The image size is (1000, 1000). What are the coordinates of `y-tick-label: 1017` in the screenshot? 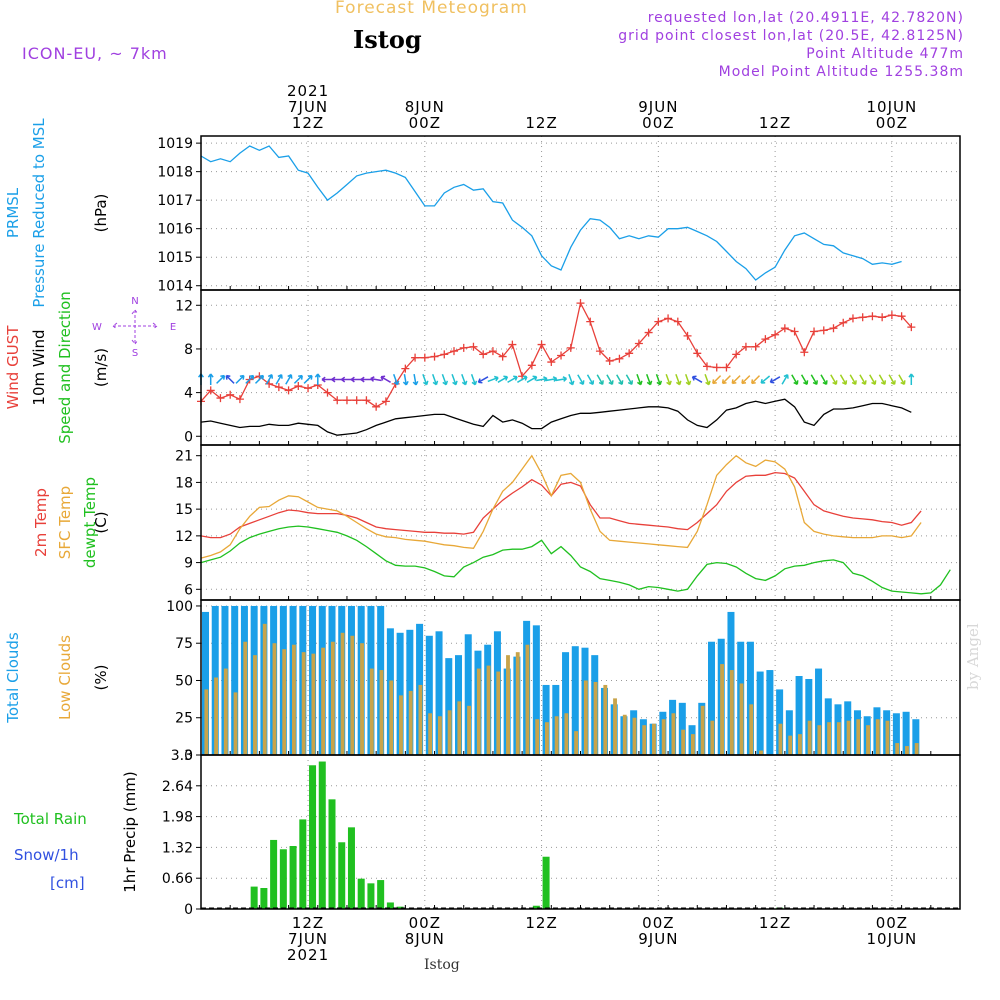 It's located at (175, 201).